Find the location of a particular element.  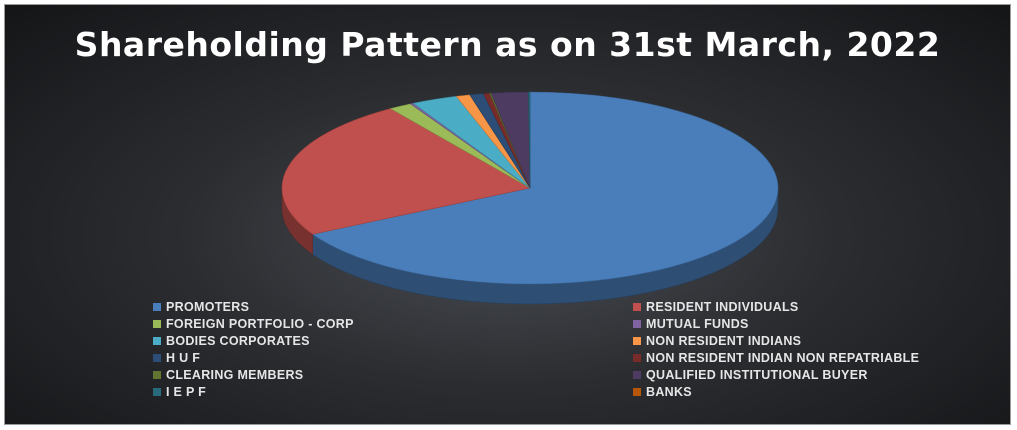

legend-label-i-e-p-f: I E P F is located at coordinates (186, 392).